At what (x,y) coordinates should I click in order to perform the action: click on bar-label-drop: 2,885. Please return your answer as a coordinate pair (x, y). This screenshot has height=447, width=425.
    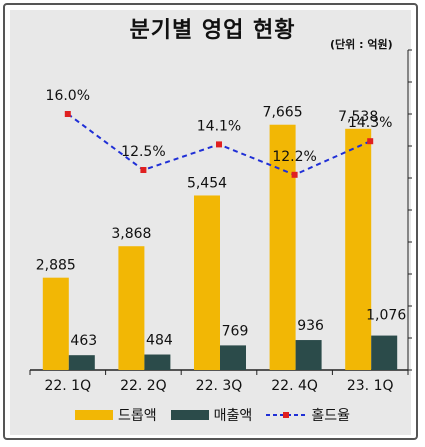
    Looking at the image, I should click on (56, 266).